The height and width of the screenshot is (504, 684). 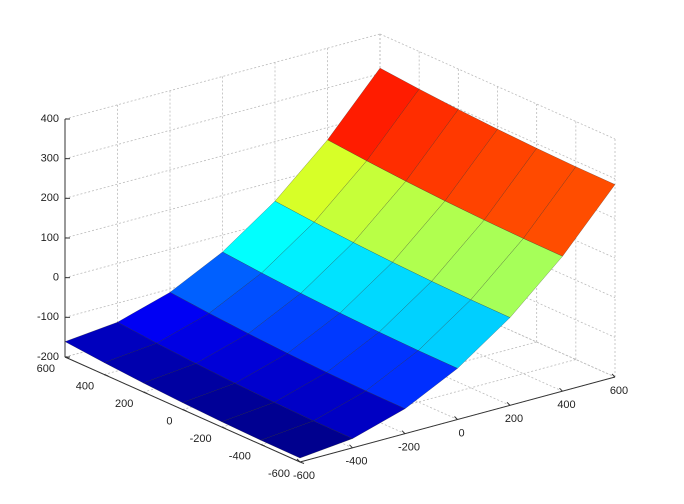 I want to click on grid-line, so click(x=497, y=126).